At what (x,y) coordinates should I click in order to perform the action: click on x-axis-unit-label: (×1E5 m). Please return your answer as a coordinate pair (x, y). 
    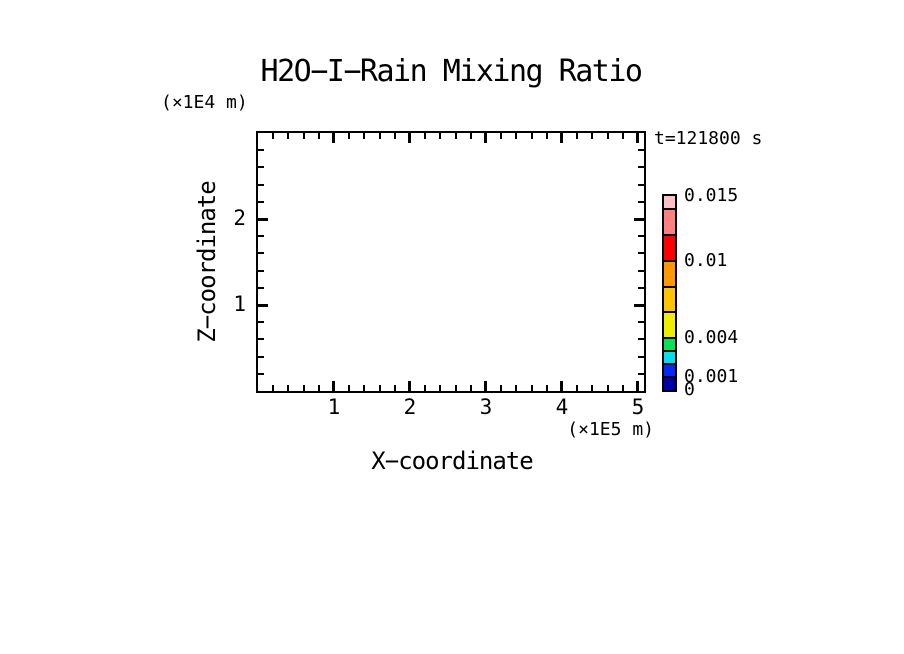
    Looking at the image, I should click on (610, 429).